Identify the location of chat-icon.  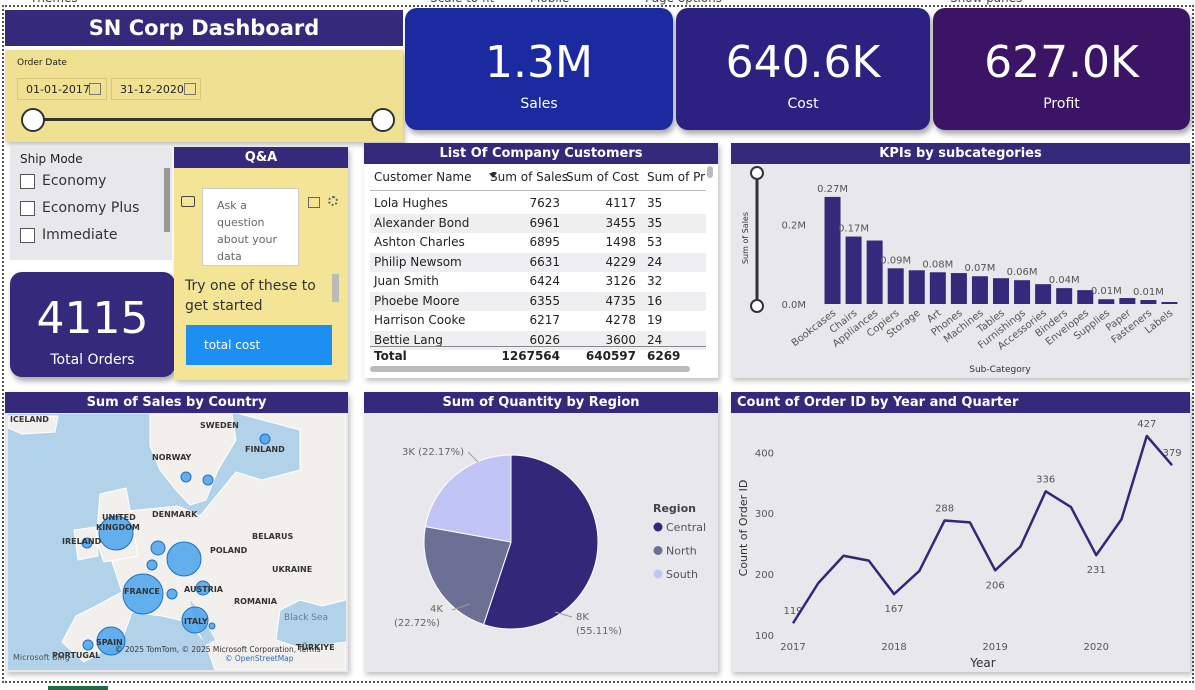
(188, 201).